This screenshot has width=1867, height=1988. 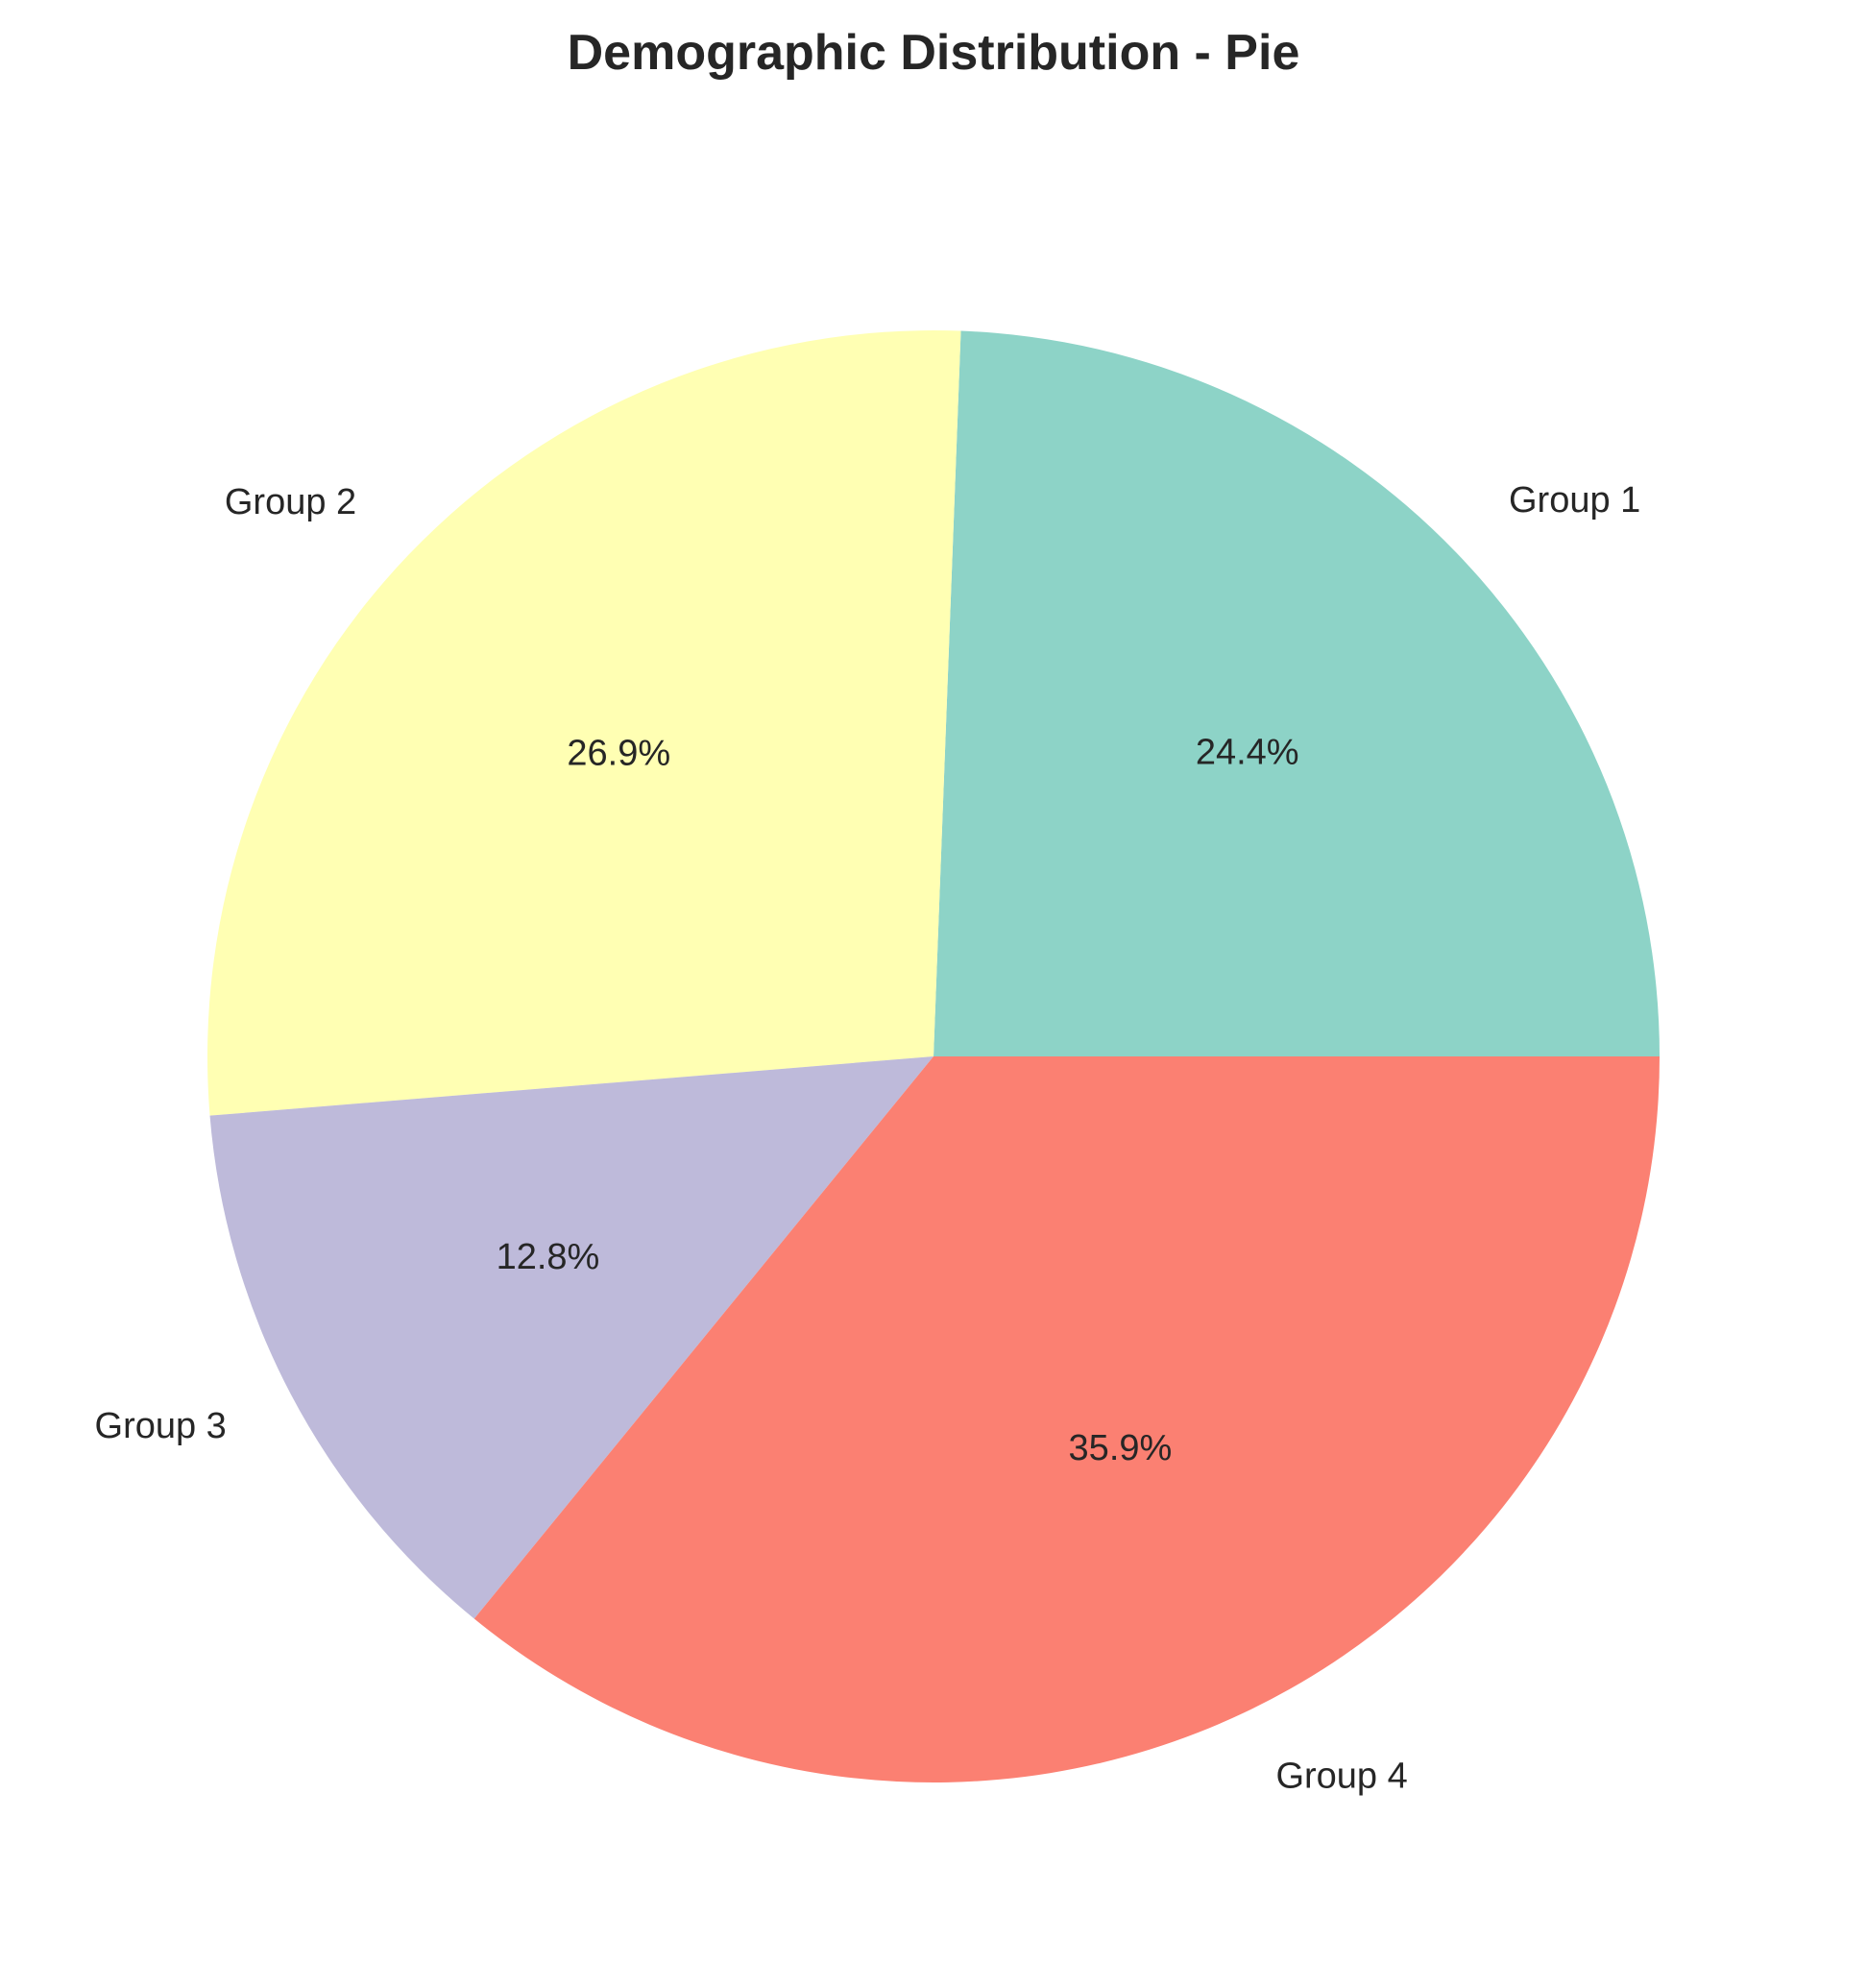 I want to click on slice-label-1: Group 1, so click(x=1574, y=500).